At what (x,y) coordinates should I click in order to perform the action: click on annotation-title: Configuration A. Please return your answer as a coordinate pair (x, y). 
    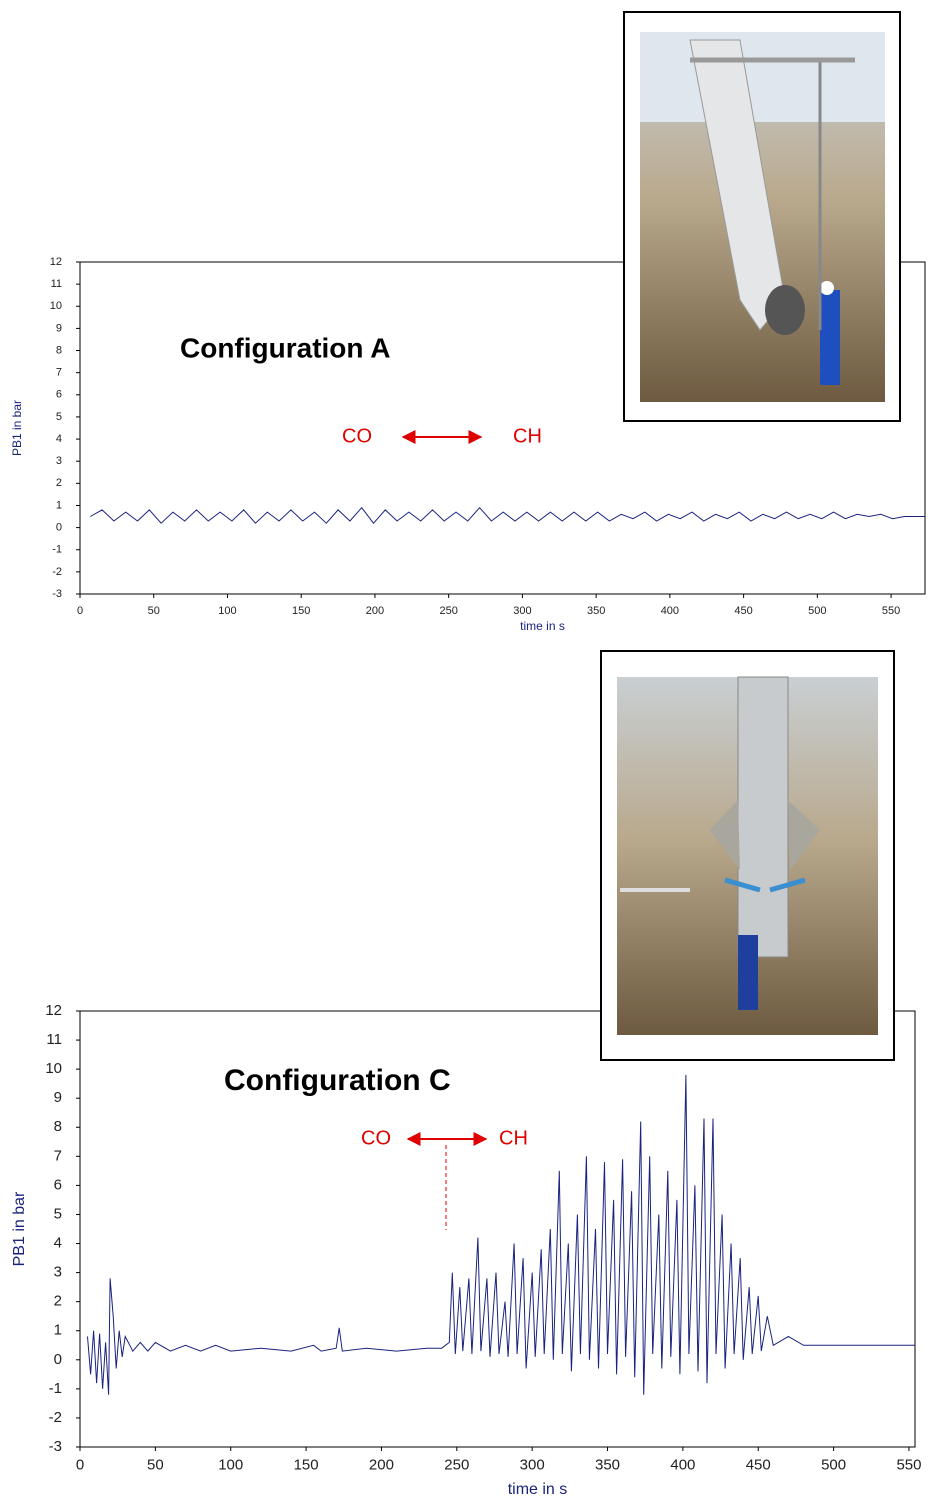
    Looking at the image, I should click on (285, 347).